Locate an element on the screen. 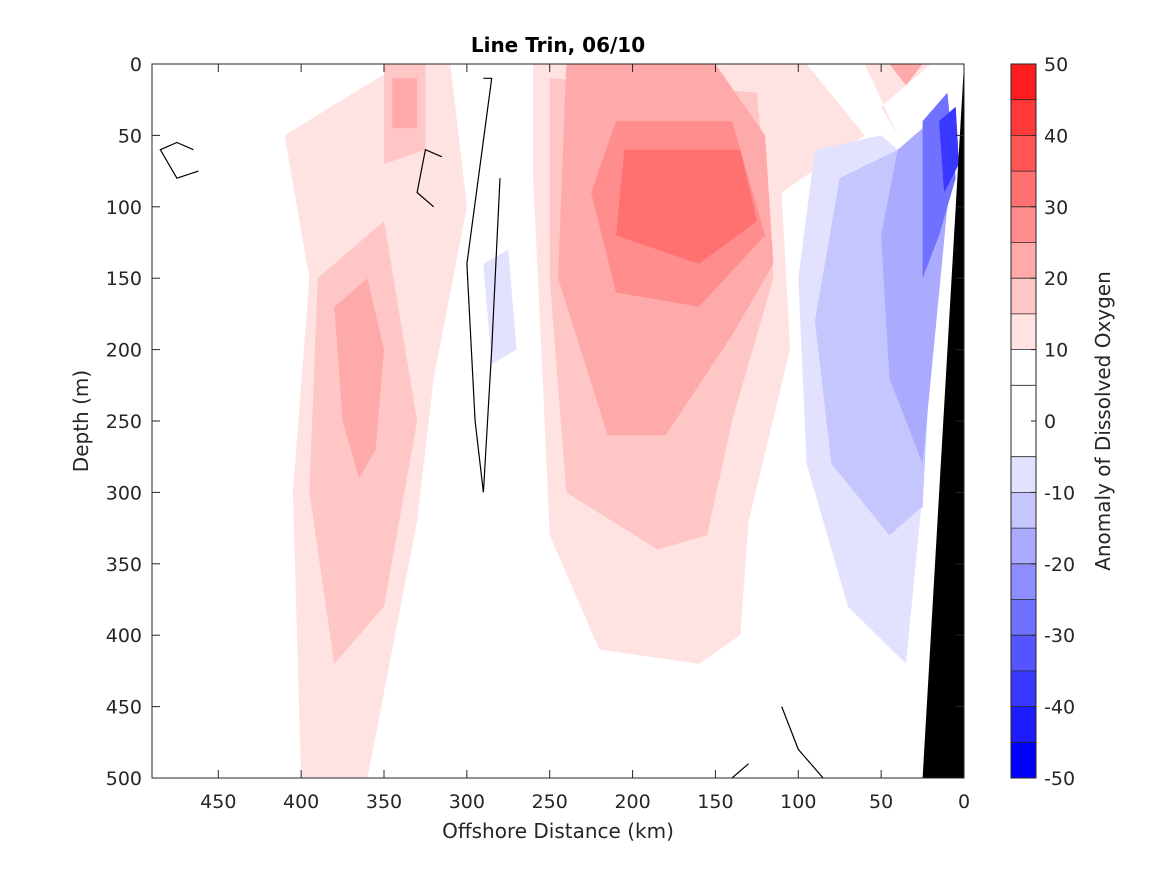 The image size is (1167, 875). colorbar-tick-label: 30 is located at coordinates (1056, 208).